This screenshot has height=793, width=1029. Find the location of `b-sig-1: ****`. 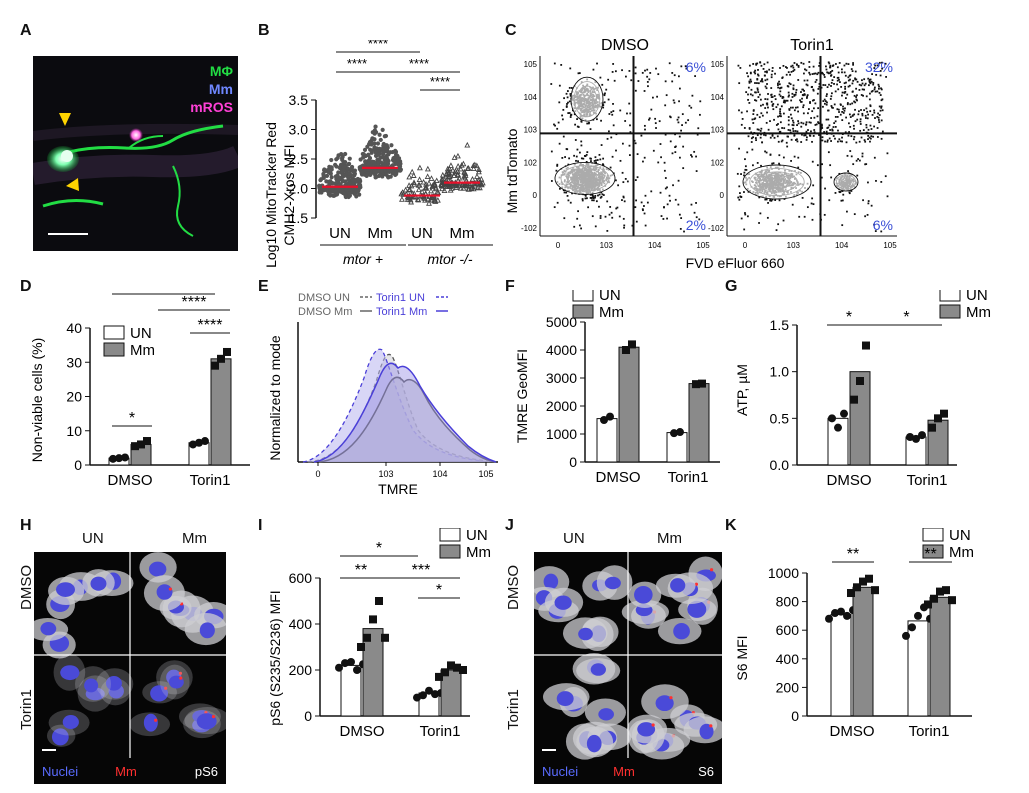

b-sig-1: **** is located at coordinates (378, 45).